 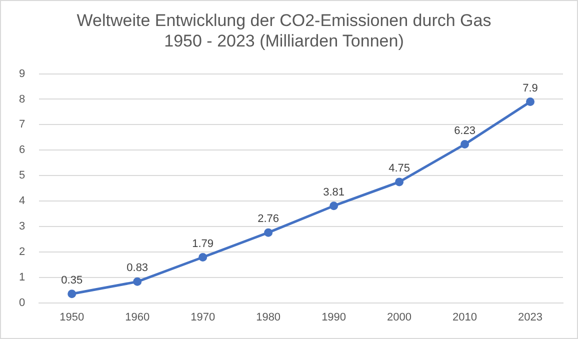 I want to click on data-label: 7.9, so click(x=530, y=88).